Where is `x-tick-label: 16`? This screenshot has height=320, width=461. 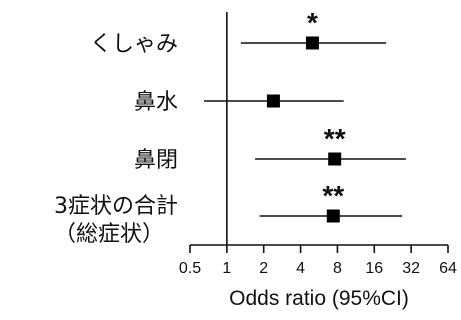 x-tick-label: 16 is located at coordinates (374, 268).